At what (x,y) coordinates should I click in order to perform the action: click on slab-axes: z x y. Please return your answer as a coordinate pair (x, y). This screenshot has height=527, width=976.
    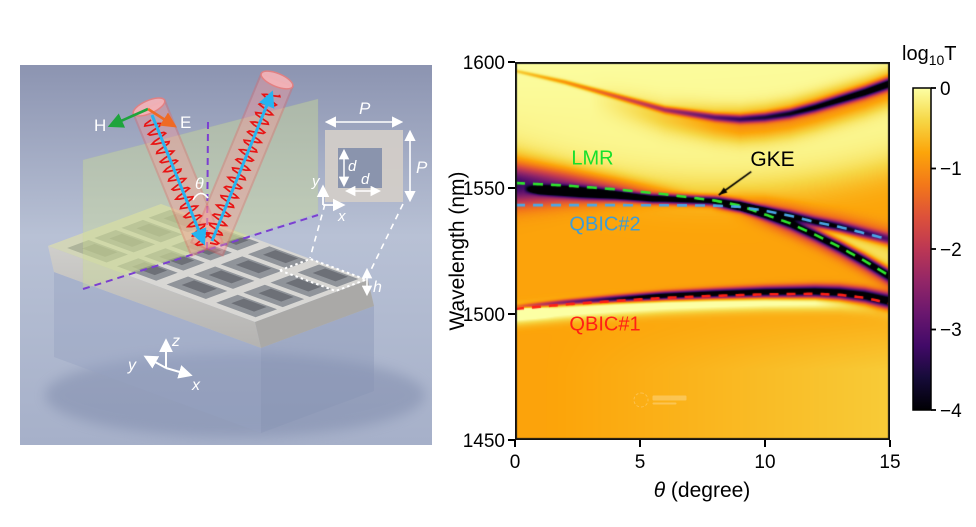
    Looking at the image, I should click on (164, 363).